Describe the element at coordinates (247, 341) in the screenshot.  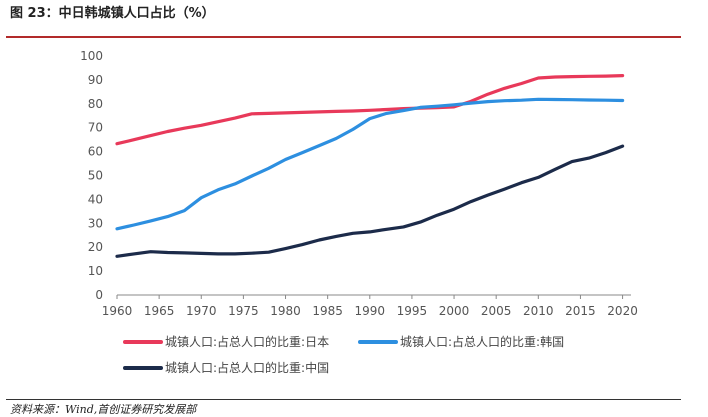
I see `legend-label: 城镇人口:占总人口的比重:日本` at that location.